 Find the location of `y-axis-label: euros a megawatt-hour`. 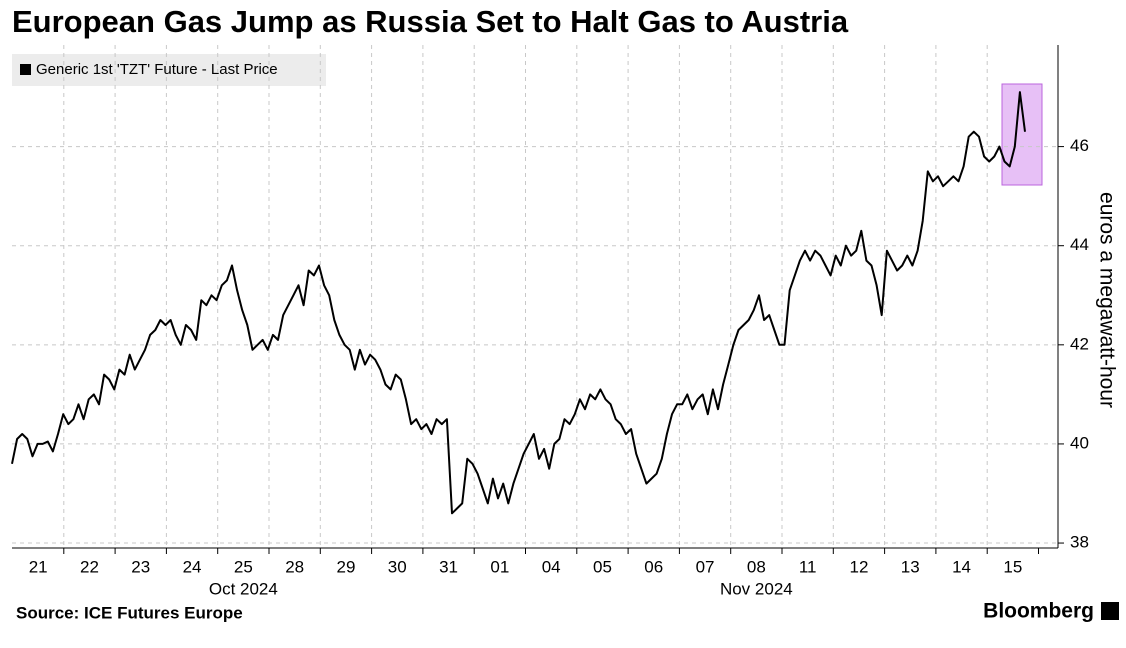

y-axis-label: euros a megawatt-hour is located at coordinates (1106, 300).